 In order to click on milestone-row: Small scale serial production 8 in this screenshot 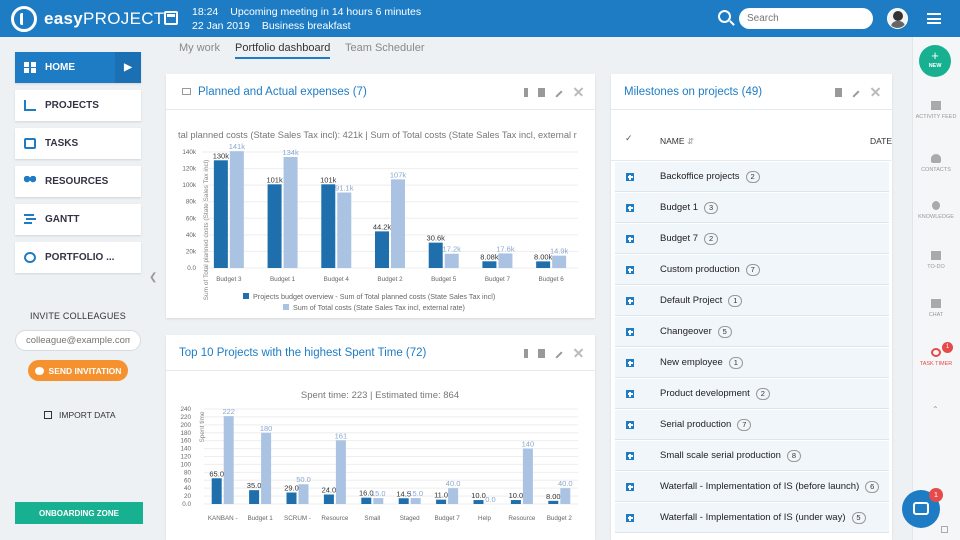, I will do `click(752, 456)`.